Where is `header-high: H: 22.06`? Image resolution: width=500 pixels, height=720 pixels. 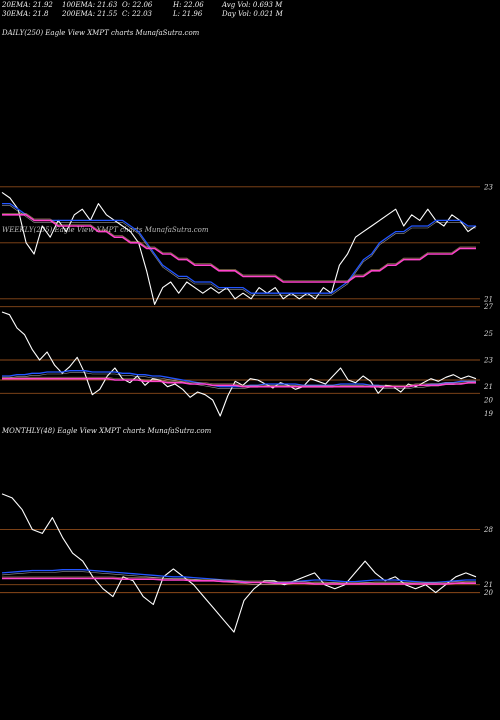 header-high: H: 22.06 is located at coordinates (188, 5).